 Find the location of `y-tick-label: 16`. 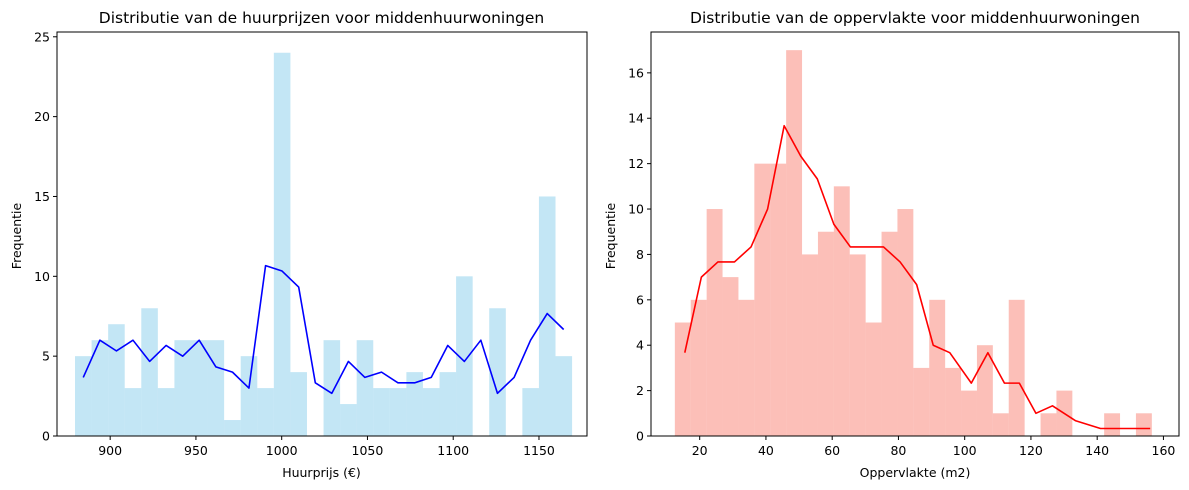

y-tick-label: 16 is located at coordinates (636, 72).